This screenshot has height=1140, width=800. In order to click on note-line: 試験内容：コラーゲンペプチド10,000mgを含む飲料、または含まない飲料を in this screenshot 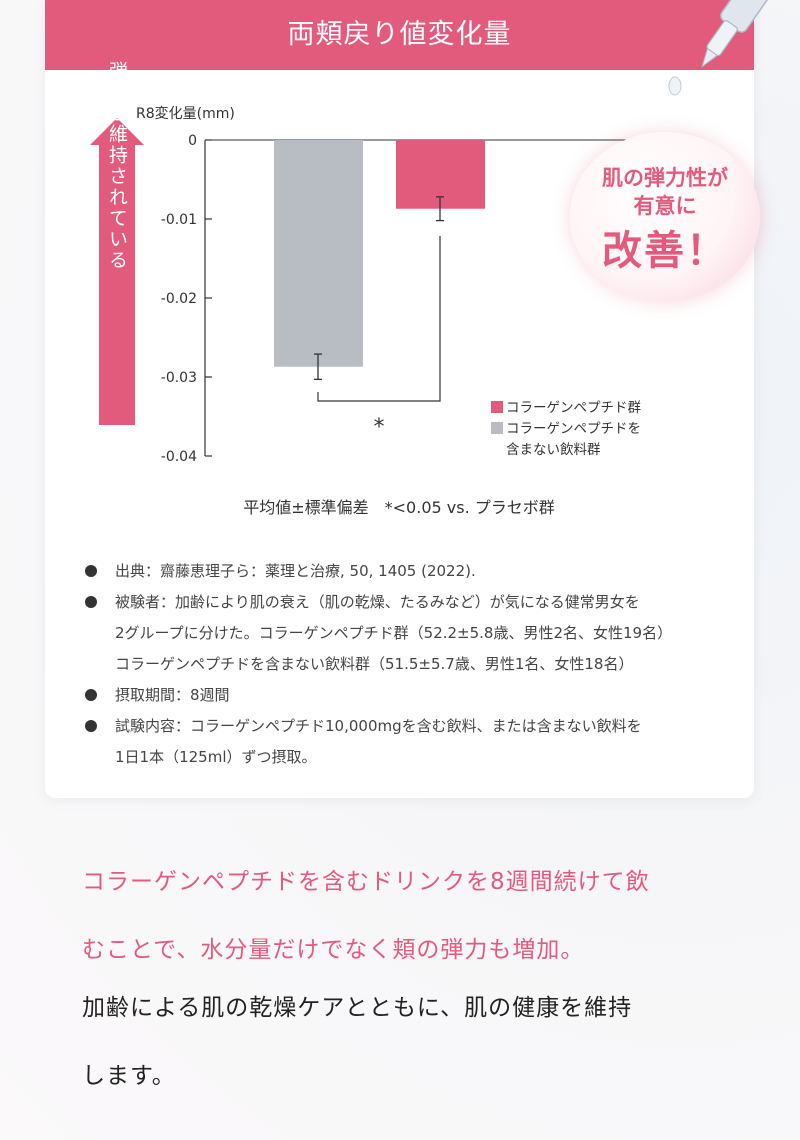, I will do `click(378, 726)`.